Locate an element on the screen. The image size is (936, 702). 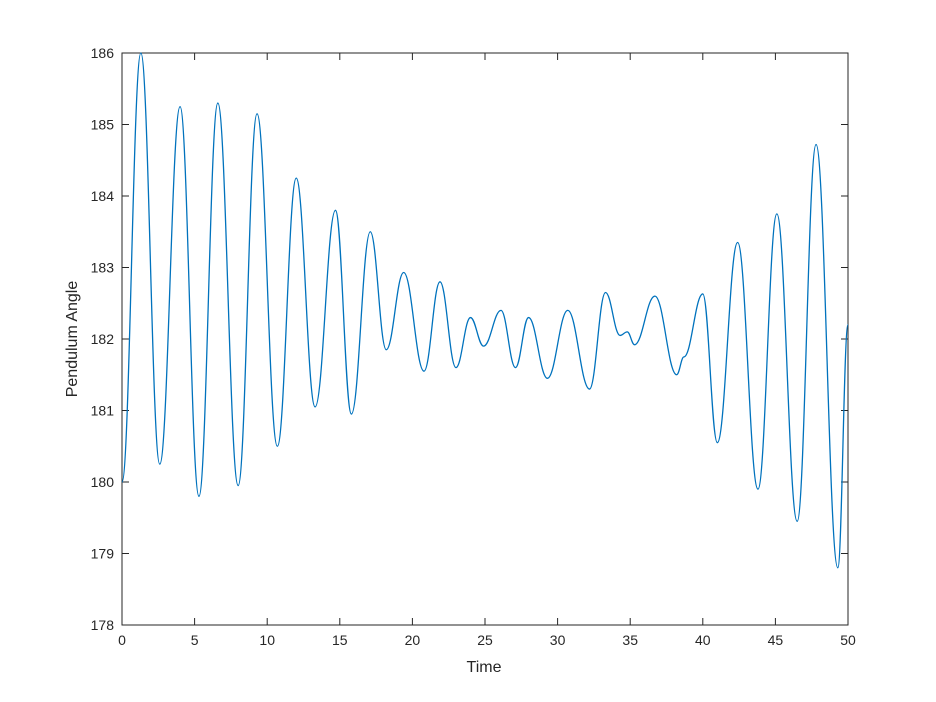
x-tick-label: 20 is located at coordinates (413, 640).